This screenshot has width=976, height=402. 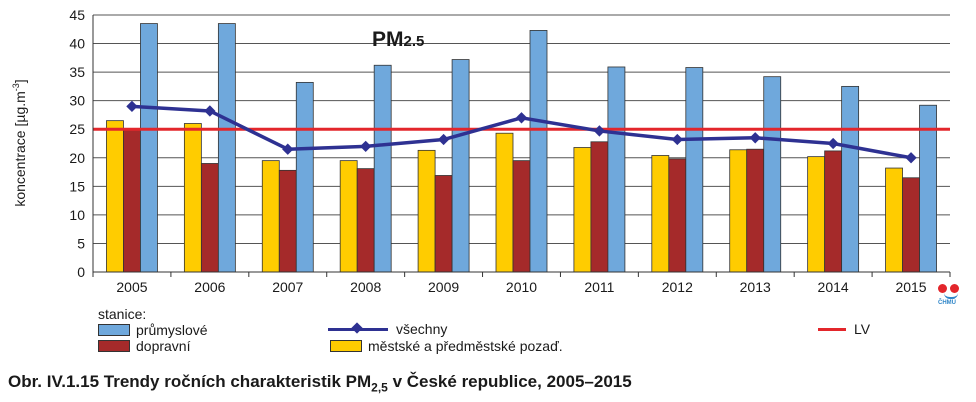 I want to click on marker-all-2005, so click(x=132, y=106).